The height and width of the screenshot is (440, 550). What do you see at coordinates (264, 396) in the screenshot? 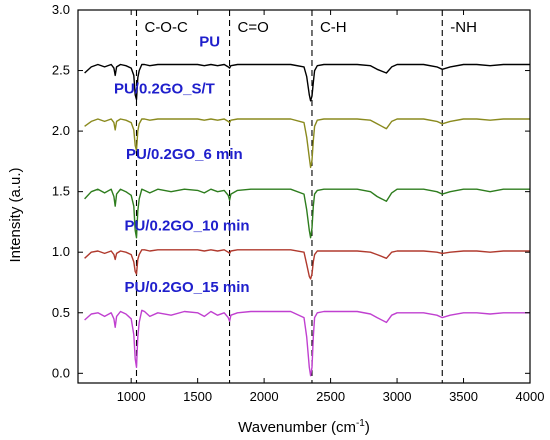
I see `x-tick-label-2: 2000` at bounding box center [264, 396].